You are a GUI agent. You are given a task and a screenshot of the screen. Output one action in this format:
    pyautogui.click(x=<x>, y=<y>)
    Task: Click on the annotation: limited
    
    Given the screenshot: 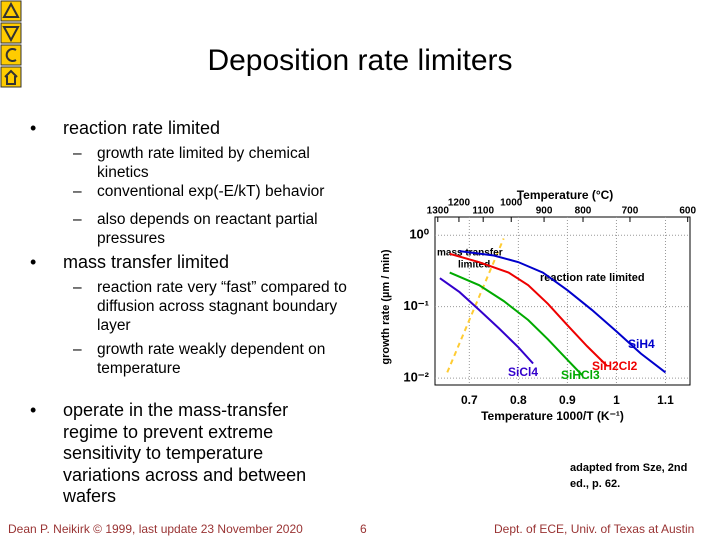 What is the action you would take?
    pyautogui.click(x=474, y=265)
    